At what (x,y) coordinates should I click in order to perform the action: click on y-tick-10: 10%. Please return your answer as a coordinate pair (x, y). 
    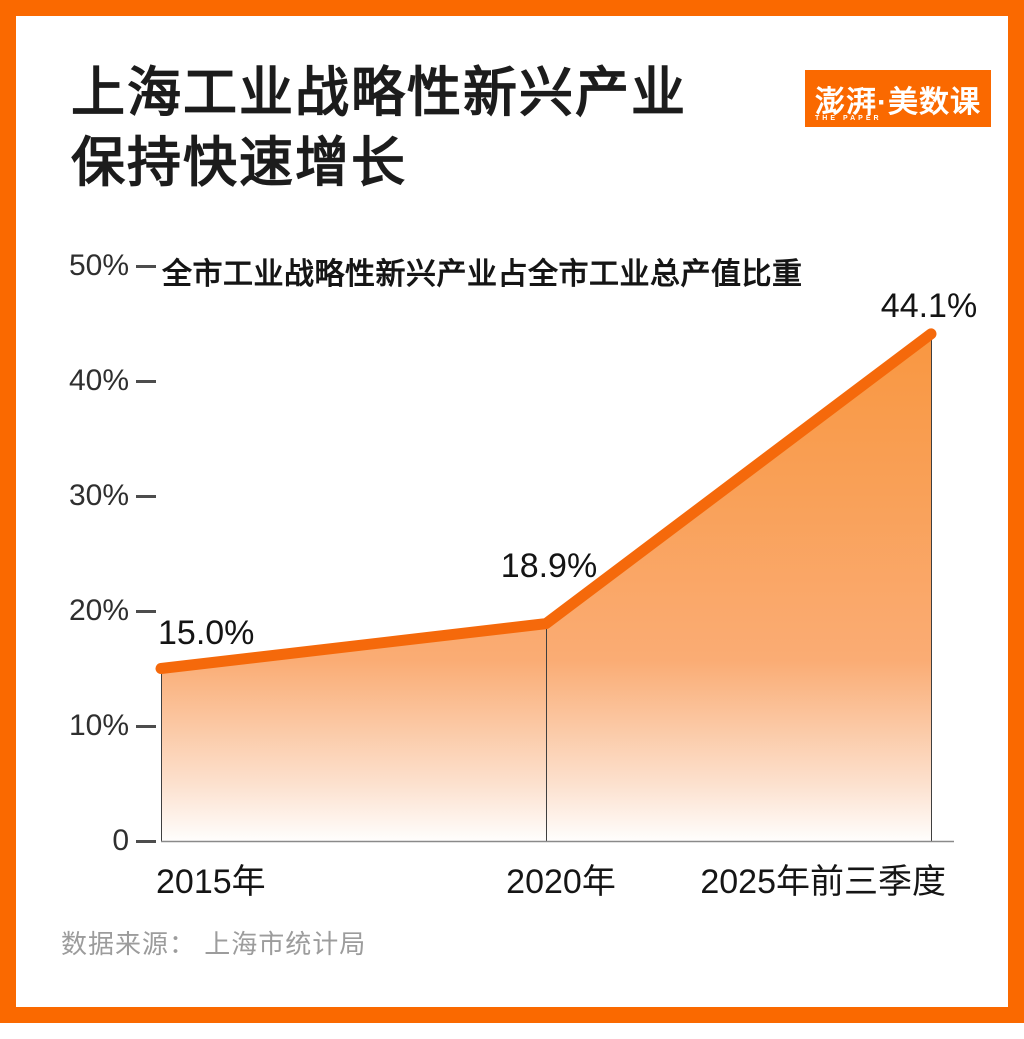
    Looking at the image, I should click on (106, 726).